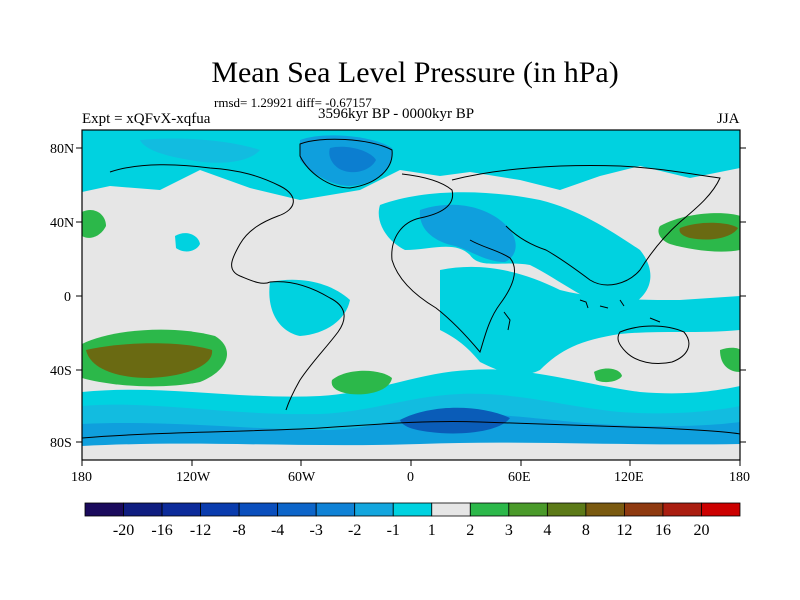 The width and height of the screenshot is (800, 600). What do you see at coordinates (663, 530) in the screenshot?
I see `colorbar-label: 16` at bounding box center [663, 530].